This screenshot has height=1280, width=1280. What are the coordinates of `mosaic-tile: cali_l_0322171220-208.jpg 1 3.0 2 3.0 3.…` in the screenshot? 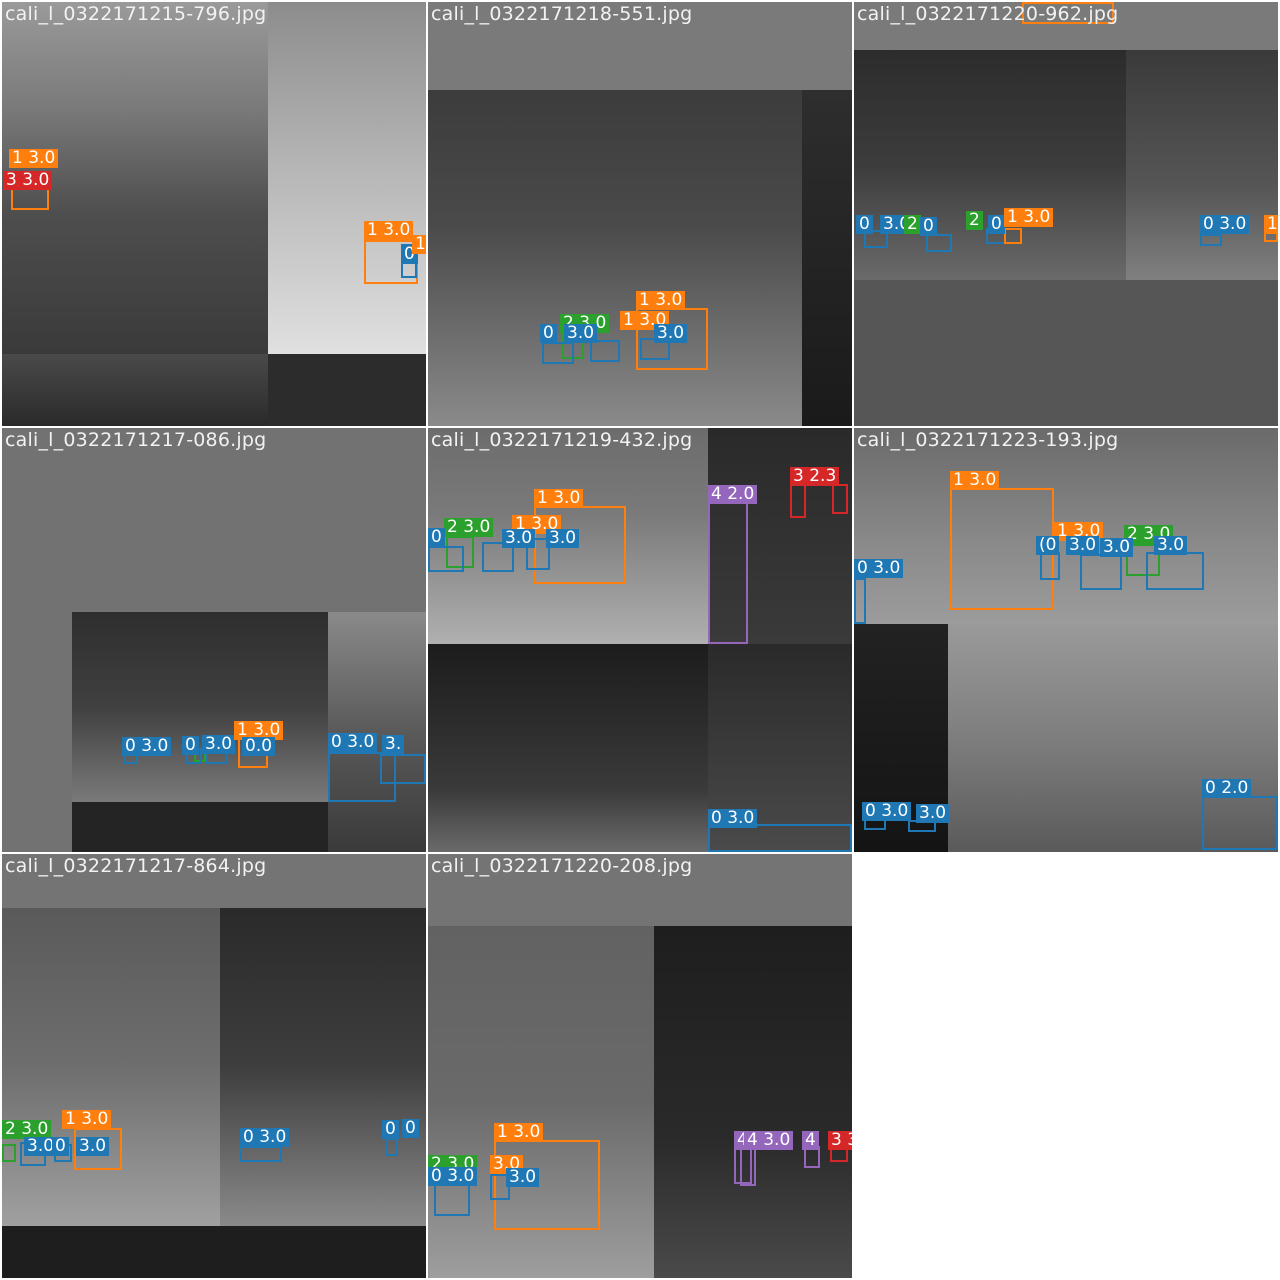 It's located at (640, 1066).